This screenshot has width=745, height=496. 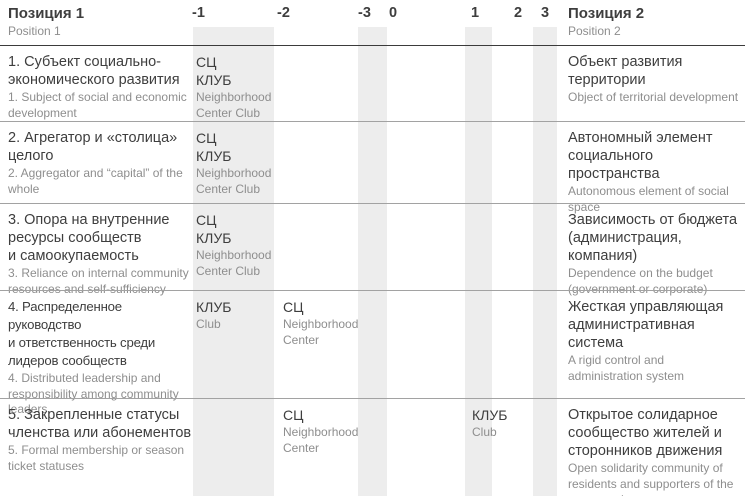 I want to click on scale-stripe-minus1, so click(x=233, y=261).